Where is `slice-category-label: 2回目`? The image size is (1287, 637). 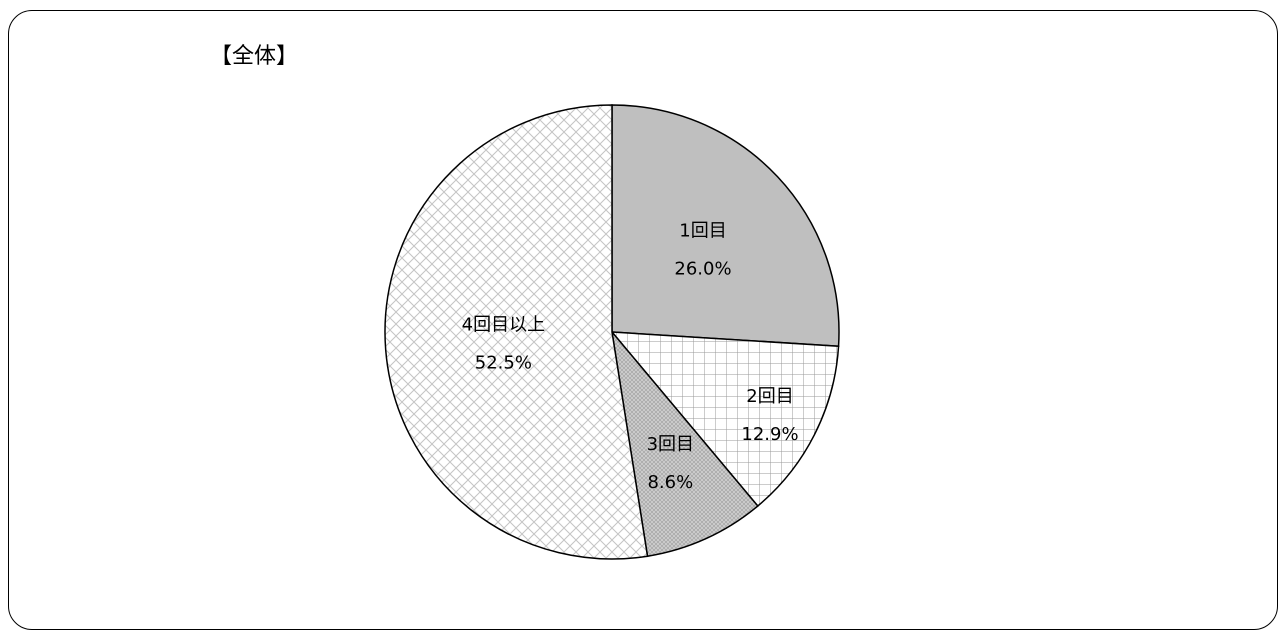 slice-category-label: 2回目 is located at coordinates (769, 396).